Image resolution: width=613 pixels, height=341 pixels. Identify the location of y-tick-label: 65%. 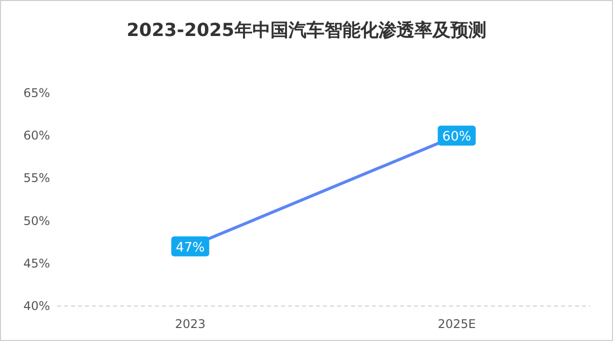
(36, 93).